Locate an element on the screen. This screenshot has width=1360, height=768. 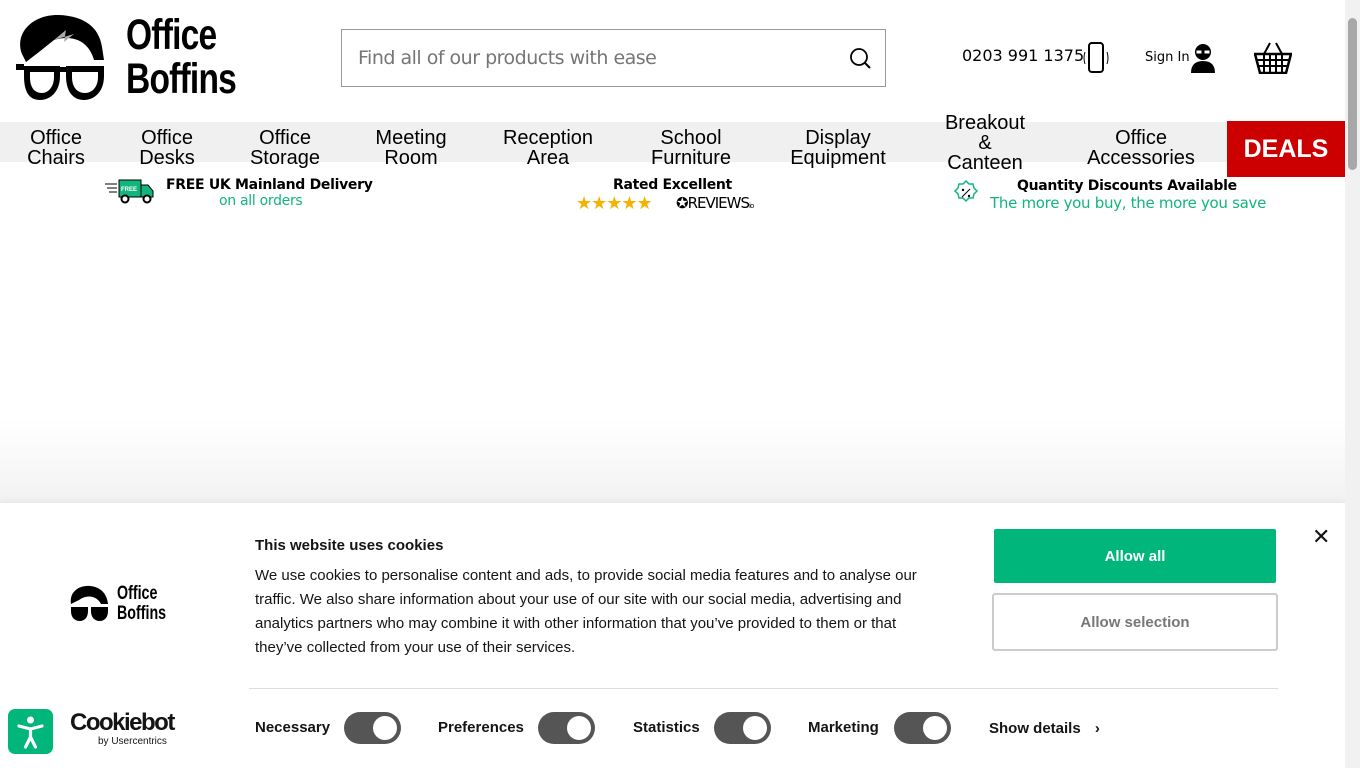
reviews-io-logo: ✪REVIEWSio is located at coordinates (715, 203).